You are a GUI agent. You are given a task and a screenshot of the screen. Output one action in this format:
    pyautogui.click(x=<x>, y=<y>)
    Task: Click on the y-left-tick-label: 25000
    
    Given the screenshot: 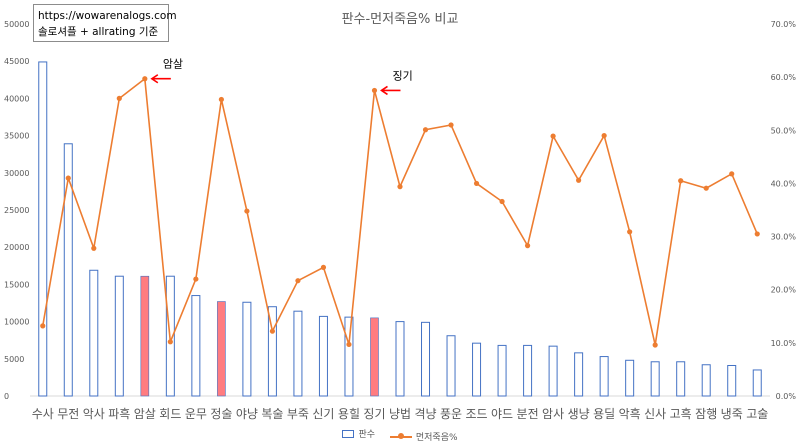 What is the action you would take?
    pyautogui.click(x=16, y=210)
    